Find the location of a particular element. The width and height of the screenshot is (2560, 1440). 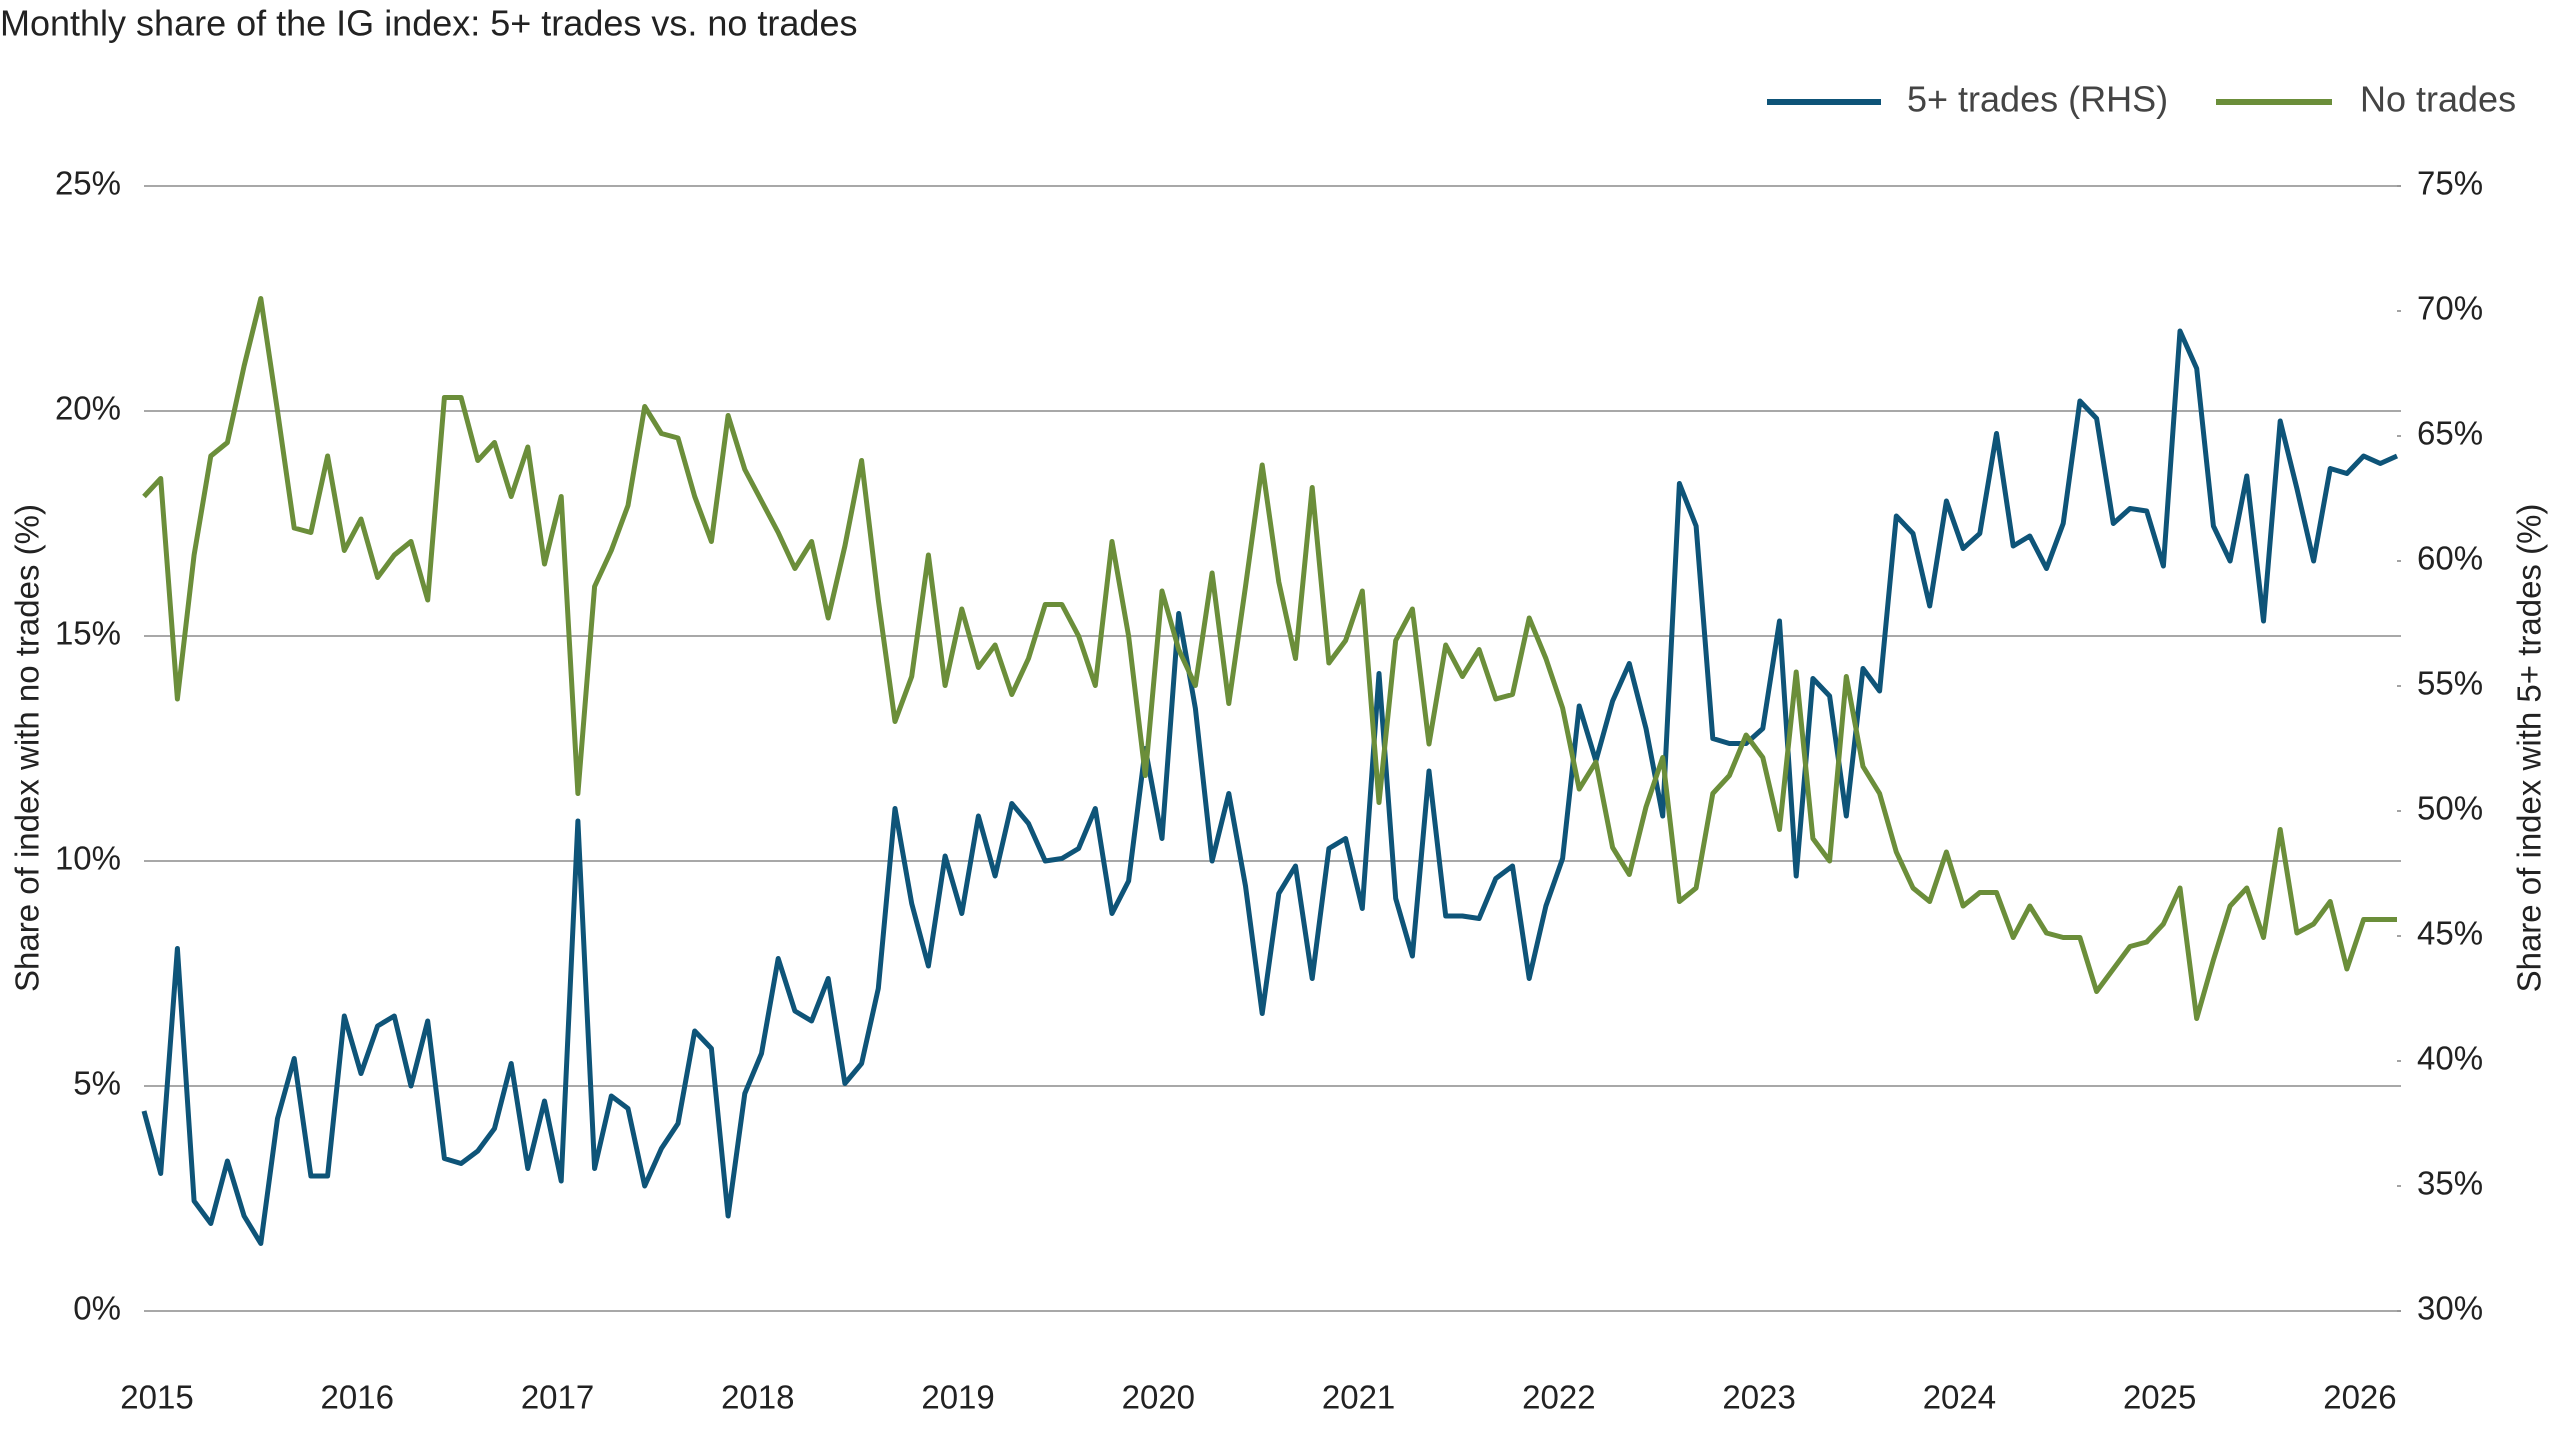

y2-tick-label: 45% is located at coordinates (2450, 933).